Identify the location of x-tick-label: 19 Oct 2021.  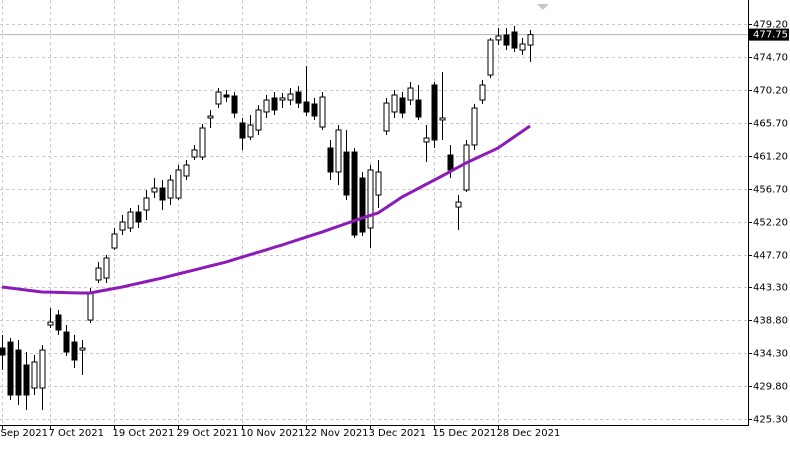
(144, 433).